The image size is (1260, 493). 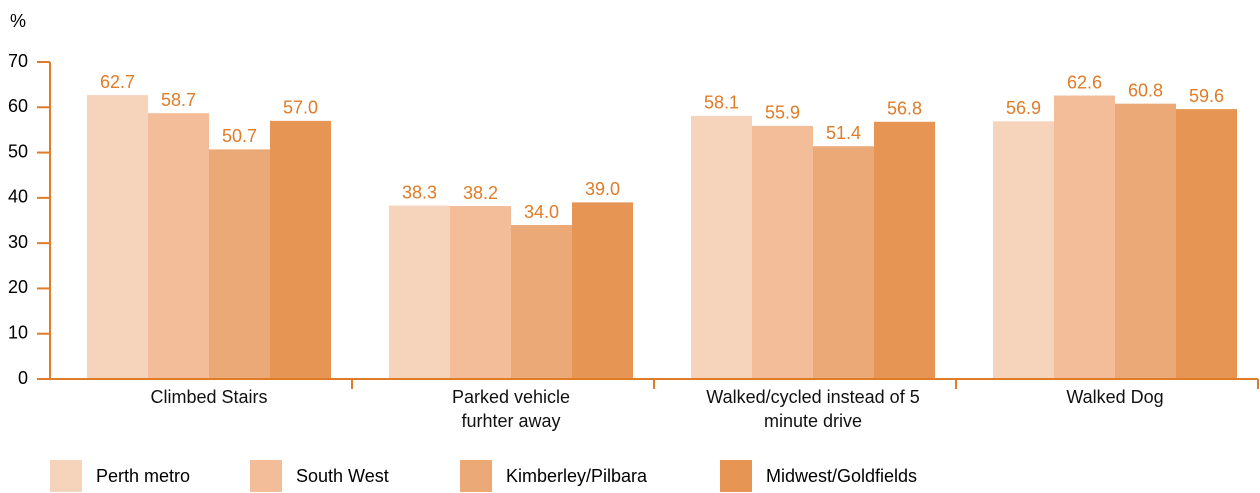 What do you see at coordinates (18, 197) in the screenshot?
I see `y-tick-label: 40` at bounding box center [18, 197].